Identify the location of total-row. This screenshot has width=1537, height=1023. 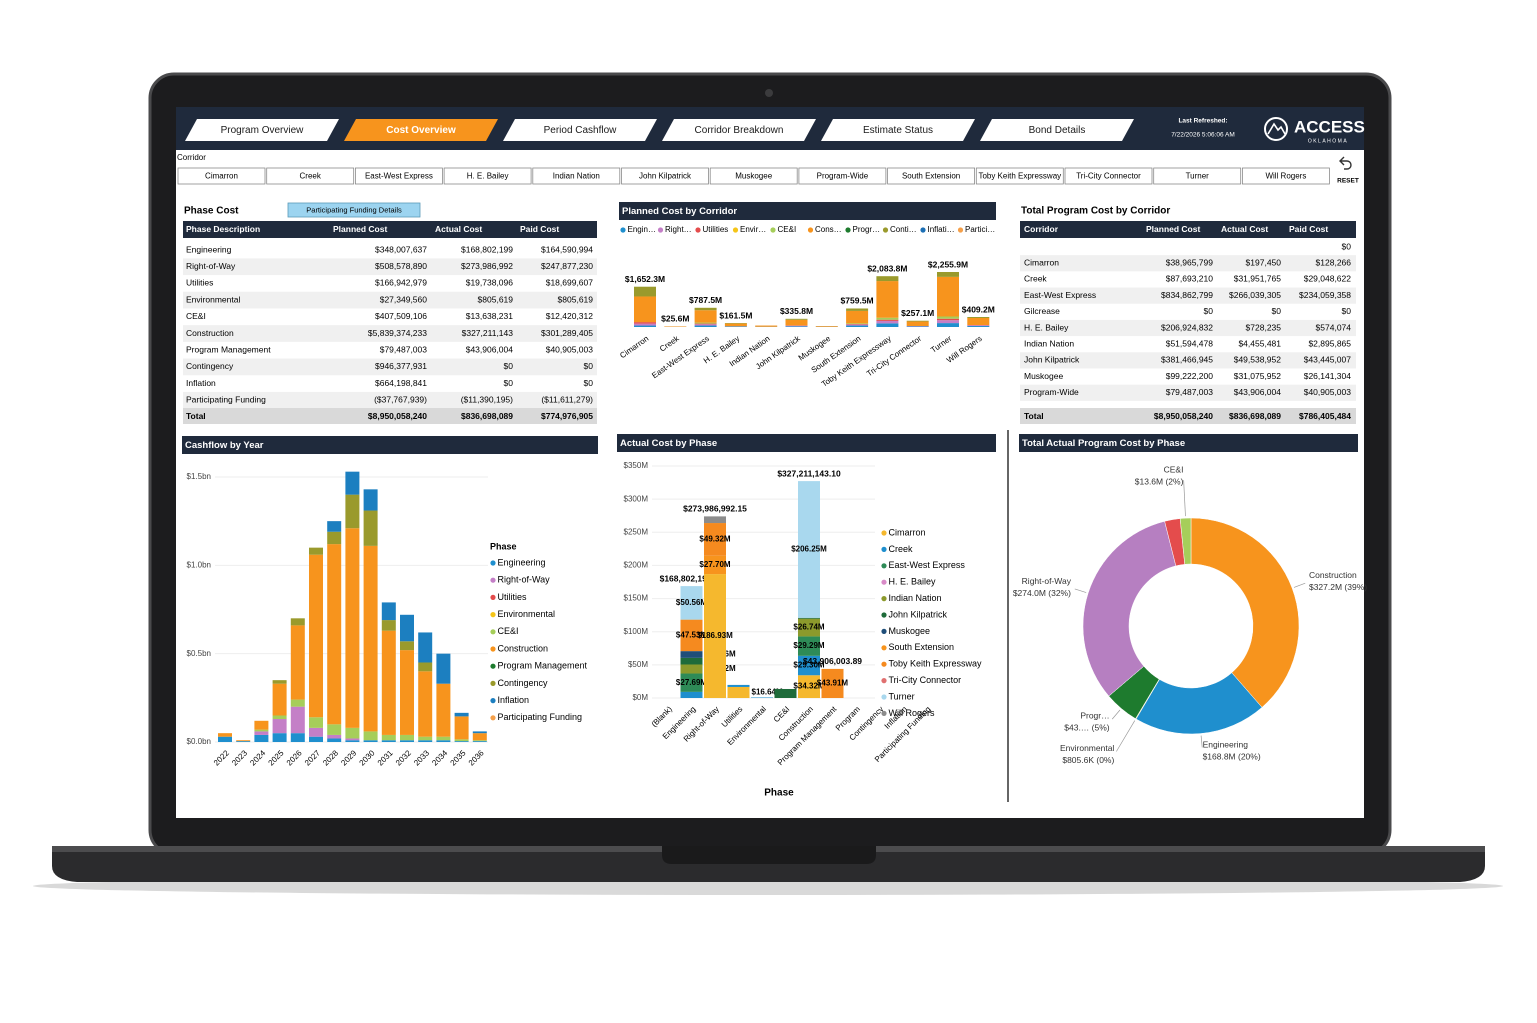
(390, 416).